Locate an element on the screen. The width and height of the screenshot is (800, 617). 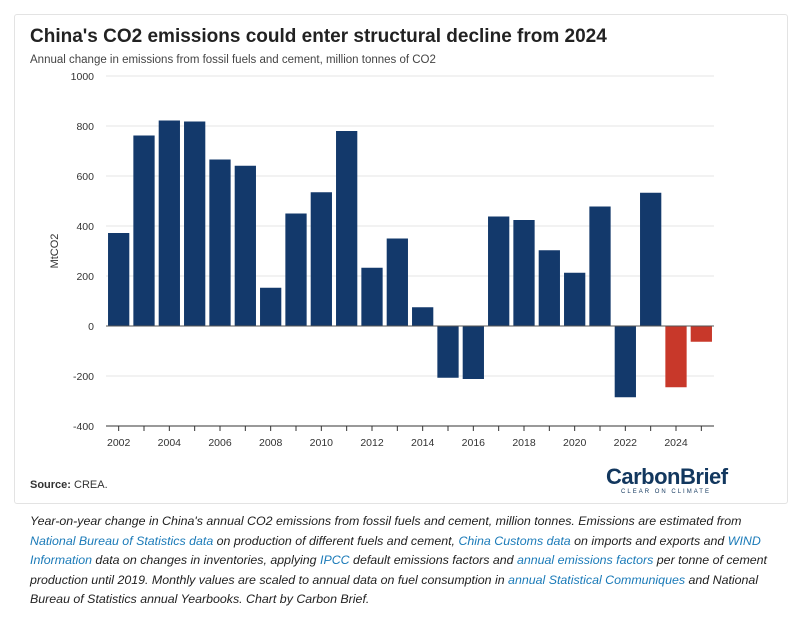
nbs-data-link: National Bureau of Statistics data is located at coordinates (122, 540).